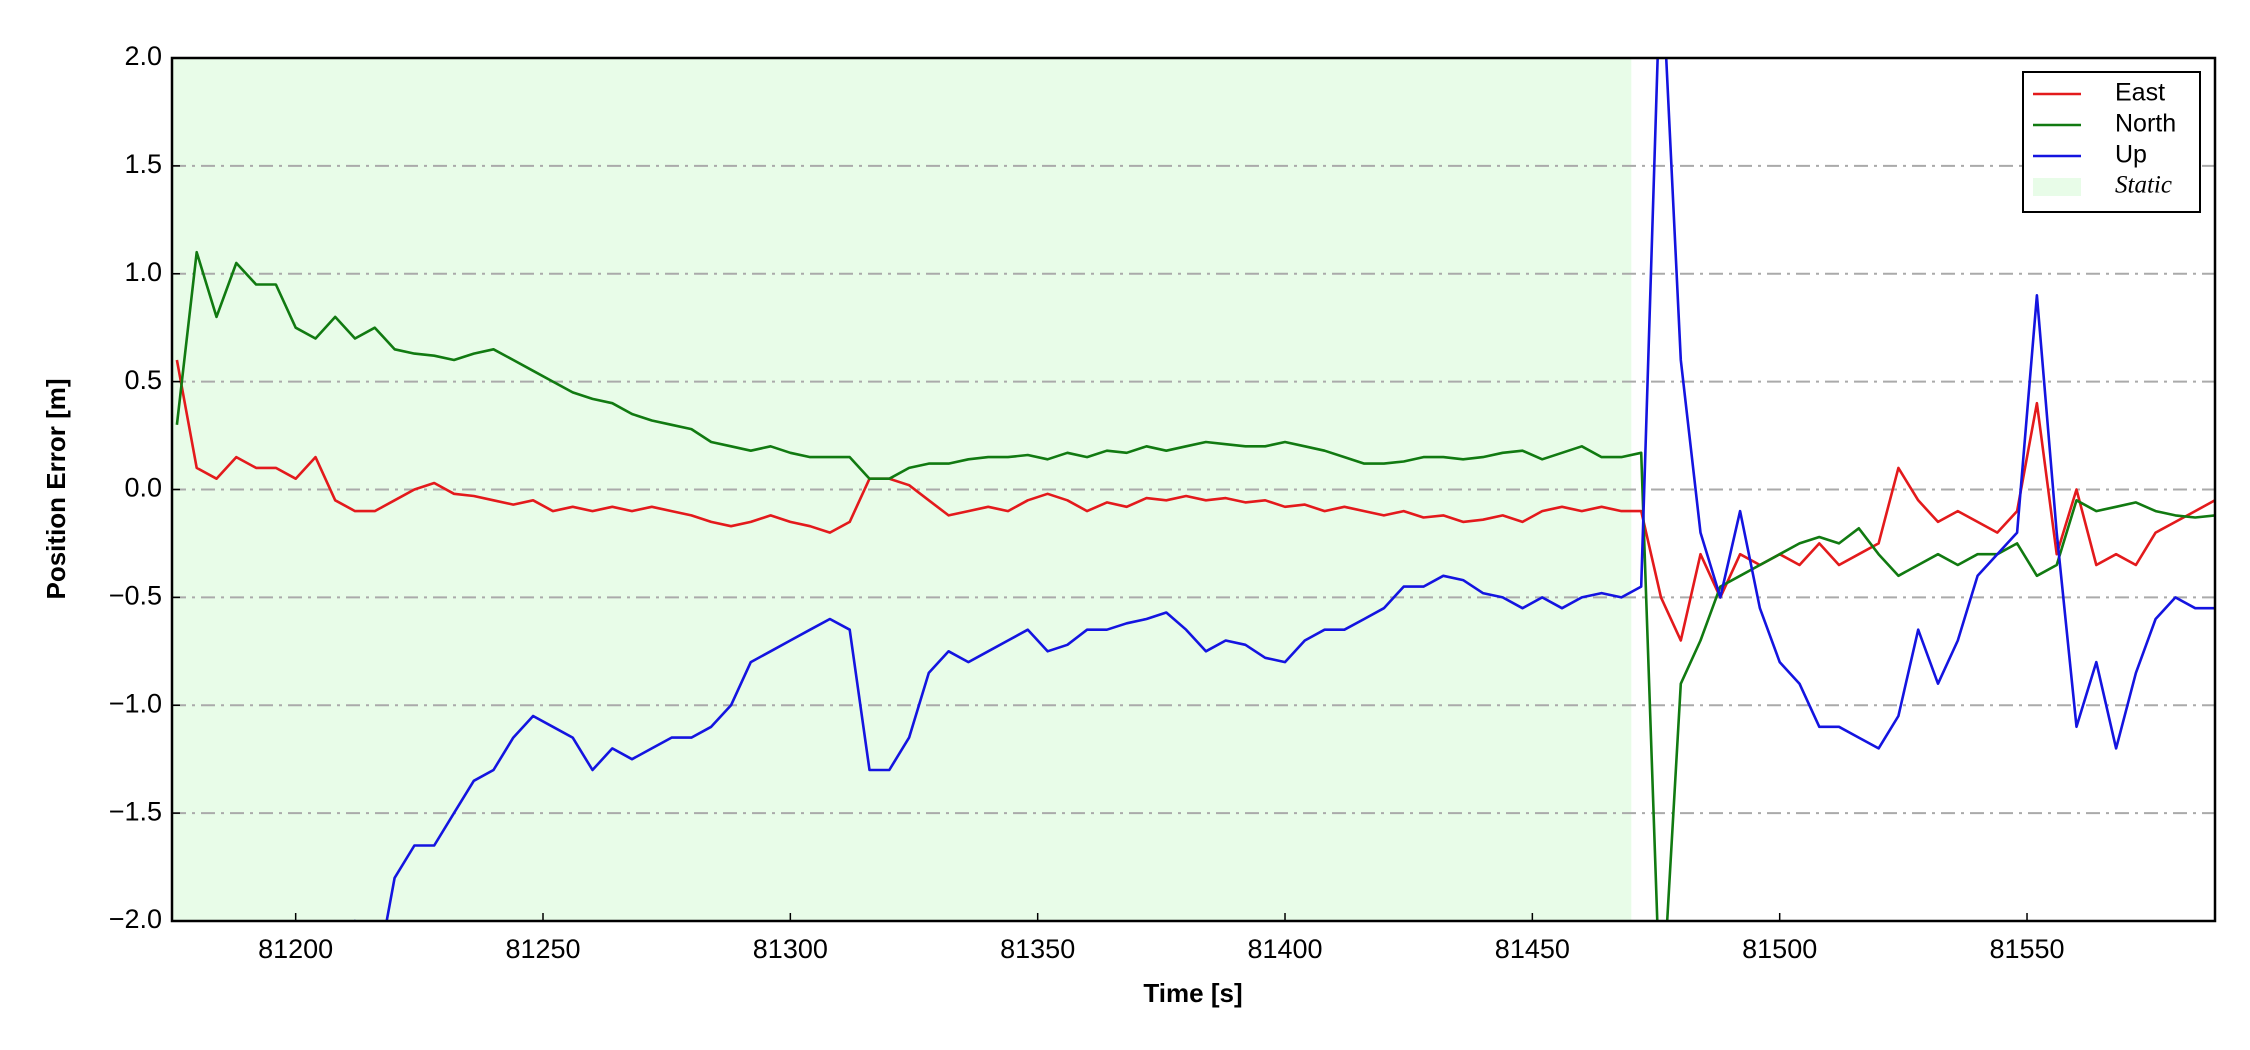 The image size is (2250, 1050). Describe the element at coordinates (790, 949) in the screenshot. I see `x-tick-label: 81300` at that location.